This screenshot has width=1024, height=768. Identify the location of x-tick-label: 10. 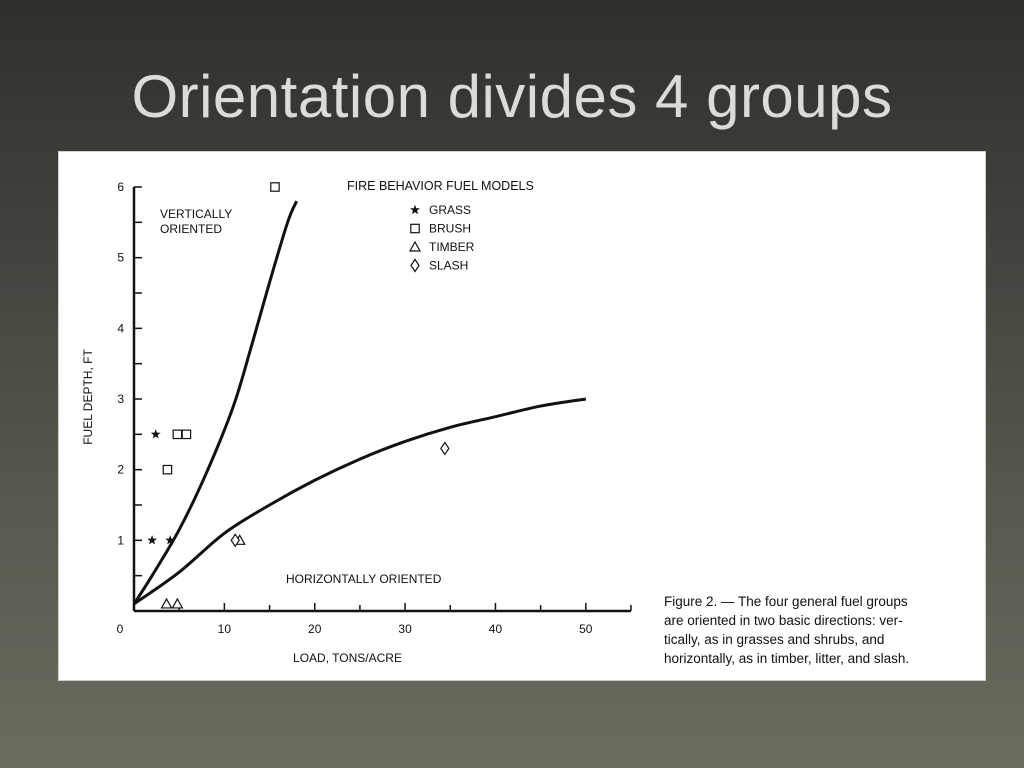
(225, 629).